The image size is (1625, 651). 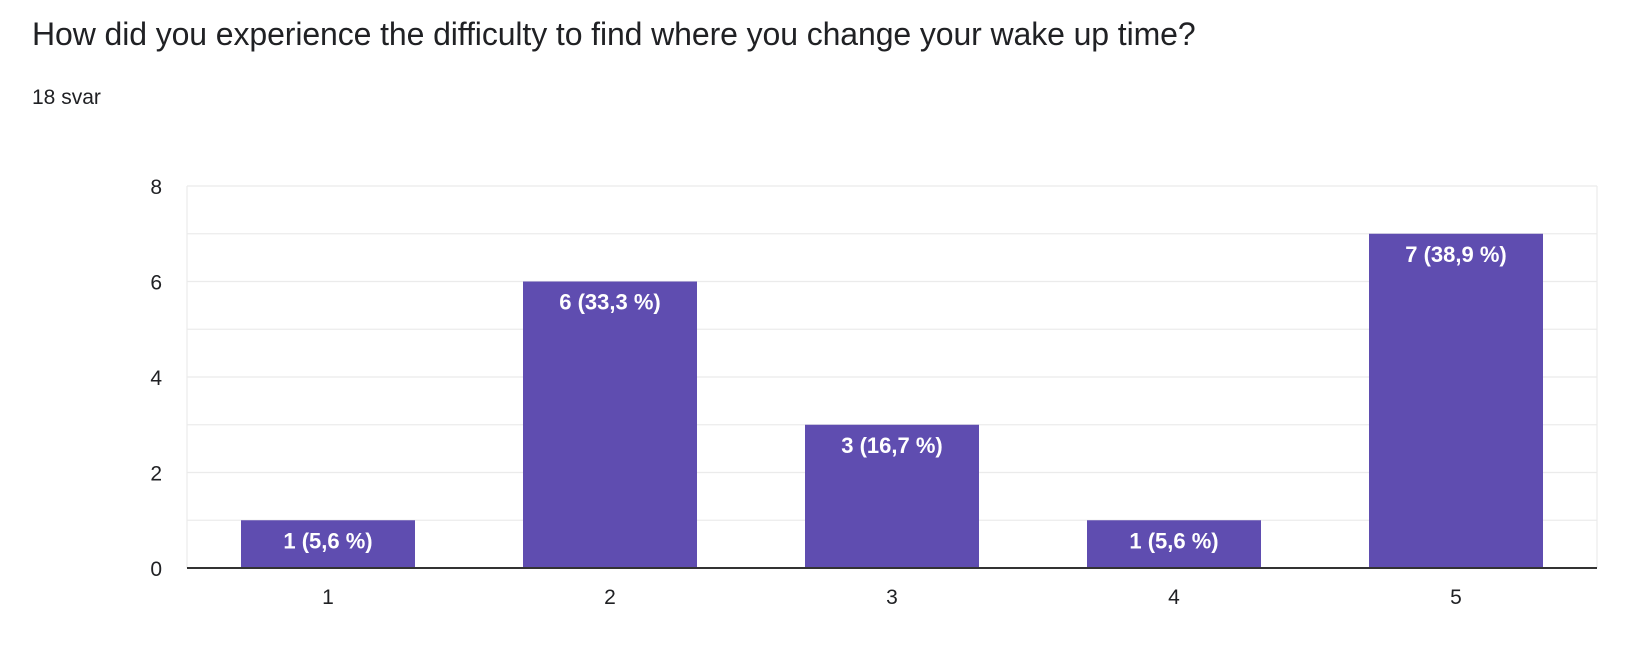 What do you see at coordinates (328, 597) in the screenshot?
I see `x-tick-label: 1` at bounding box center [328, 597].